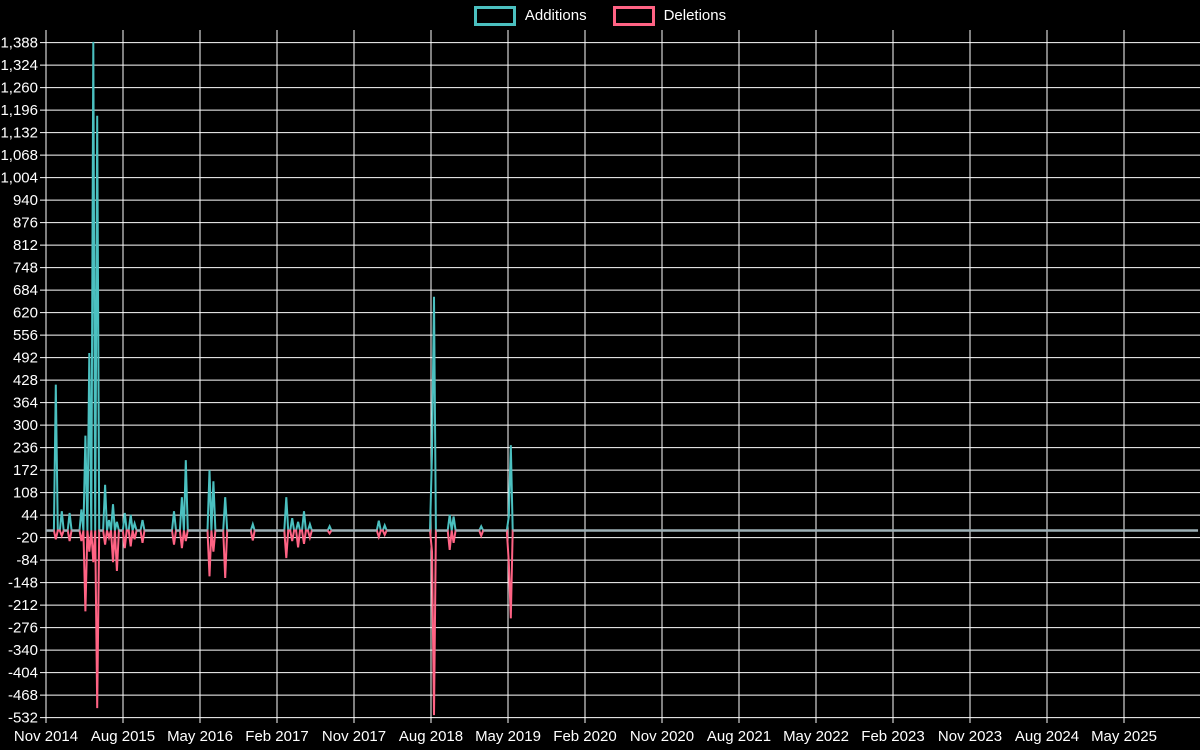 The width and height of the screenshot is (1200, 750). I want to click on y-tick-label: 748, so click(25, 268).